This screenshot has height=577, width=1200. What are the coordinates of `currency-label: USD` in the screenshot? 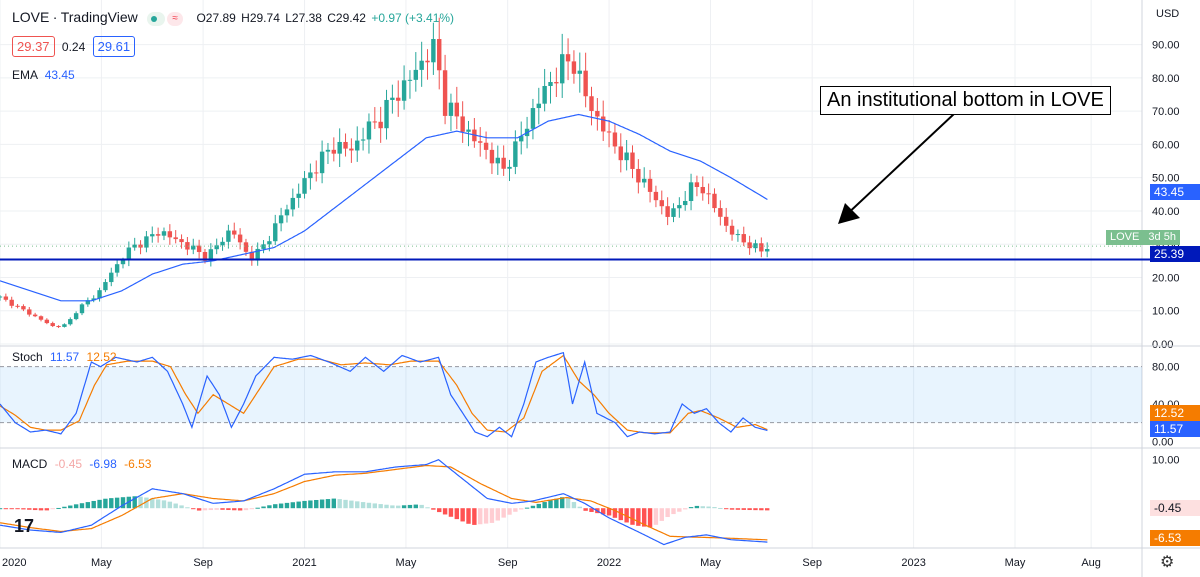 It's located at (1168, 14).